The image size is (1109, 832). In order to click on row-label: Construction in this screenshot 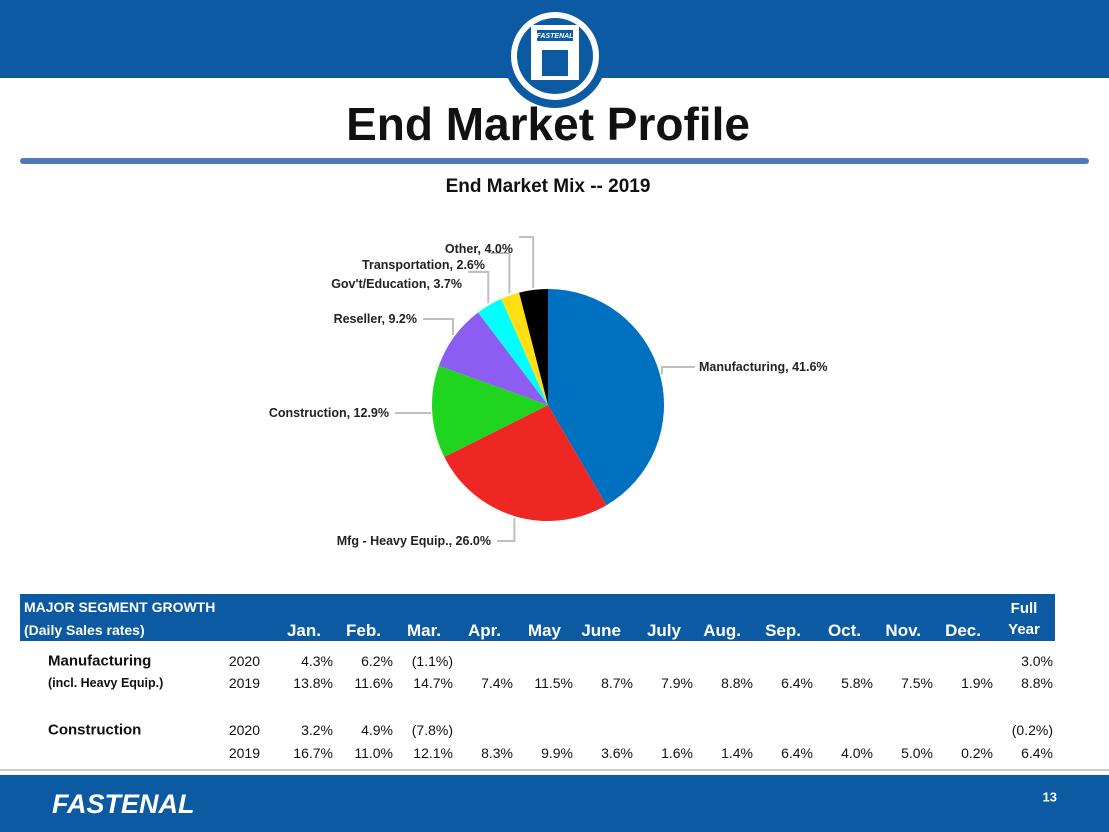, I will do `click(95, 730)`.